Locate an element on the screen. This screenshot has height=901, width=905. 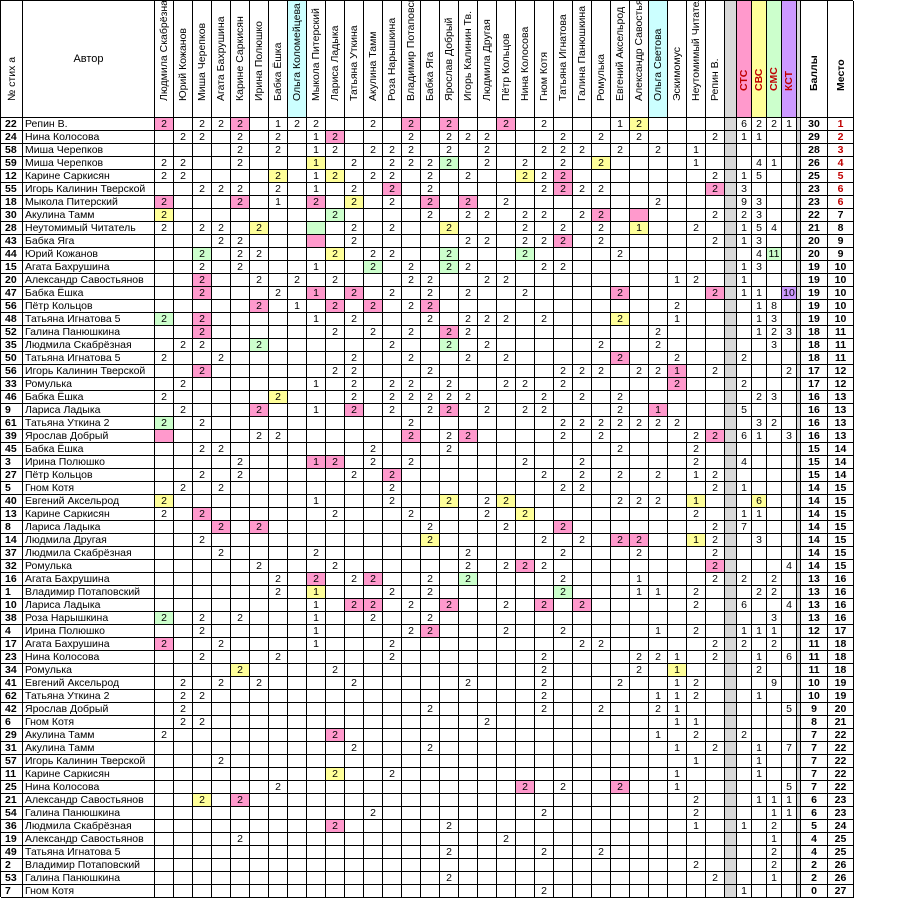
header-voter: Юрий Кожанов is located at coordinates (183, 59).